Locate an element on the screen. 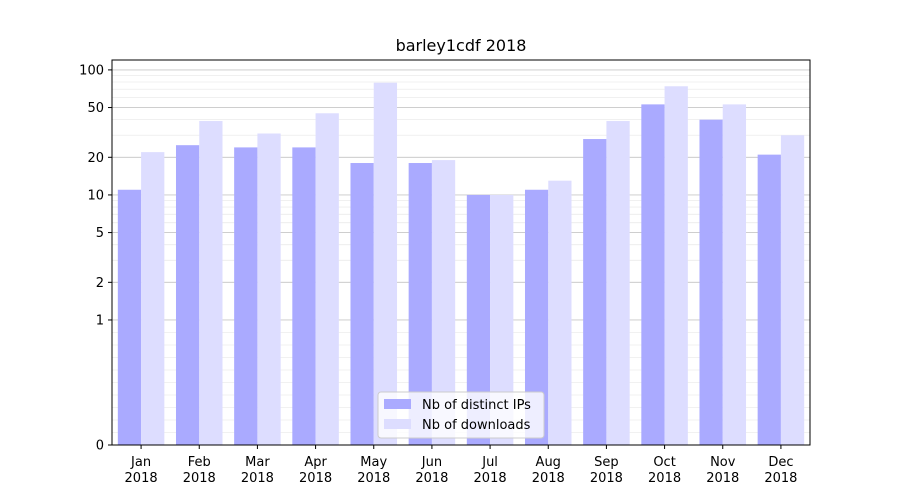 This screenshot has width=900, height=500. x-tick-label-month: Jun is located at coordinates (431, 462).